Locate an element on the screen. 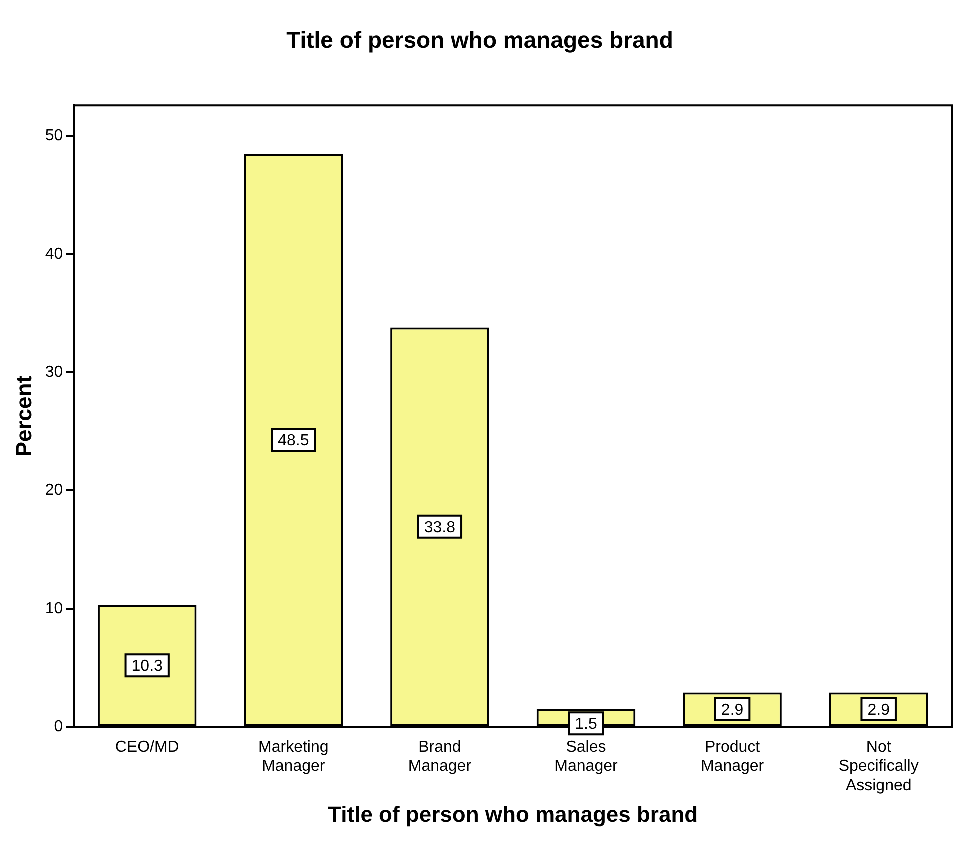  y-tick-label: 40 is located at coordinates (54, 254).